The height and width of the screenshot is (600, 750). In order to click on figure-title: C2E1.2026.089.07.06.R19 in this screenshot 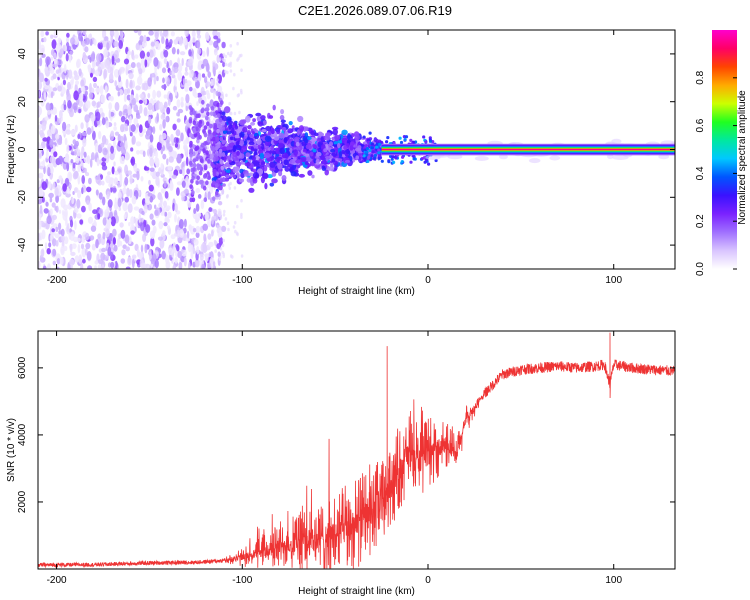, I will do `click(375, 10)`.